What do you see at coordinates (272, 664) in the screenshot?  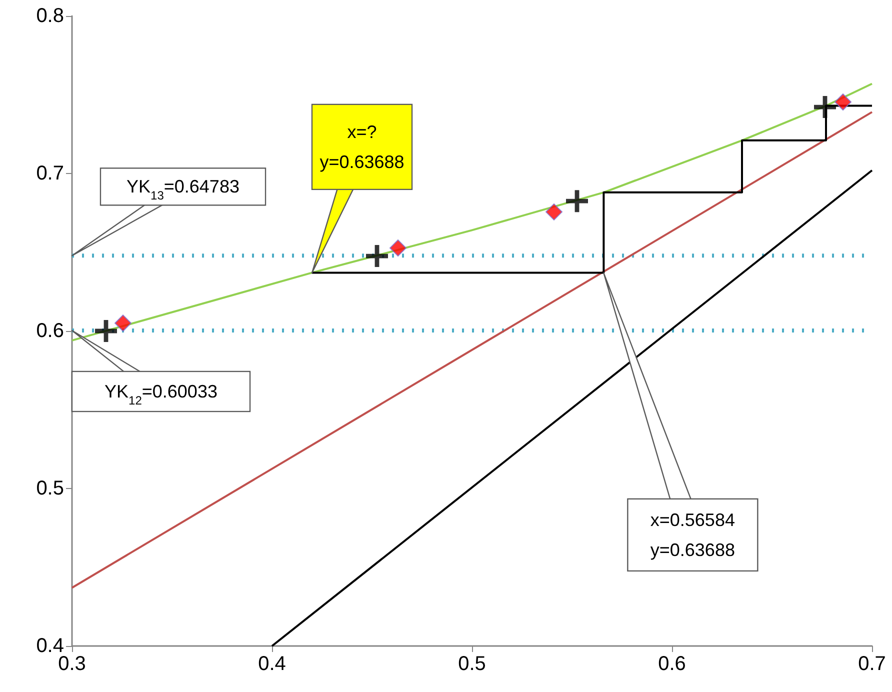 I see `x-tick-label: 0.4` at bounding box center [272, 664].